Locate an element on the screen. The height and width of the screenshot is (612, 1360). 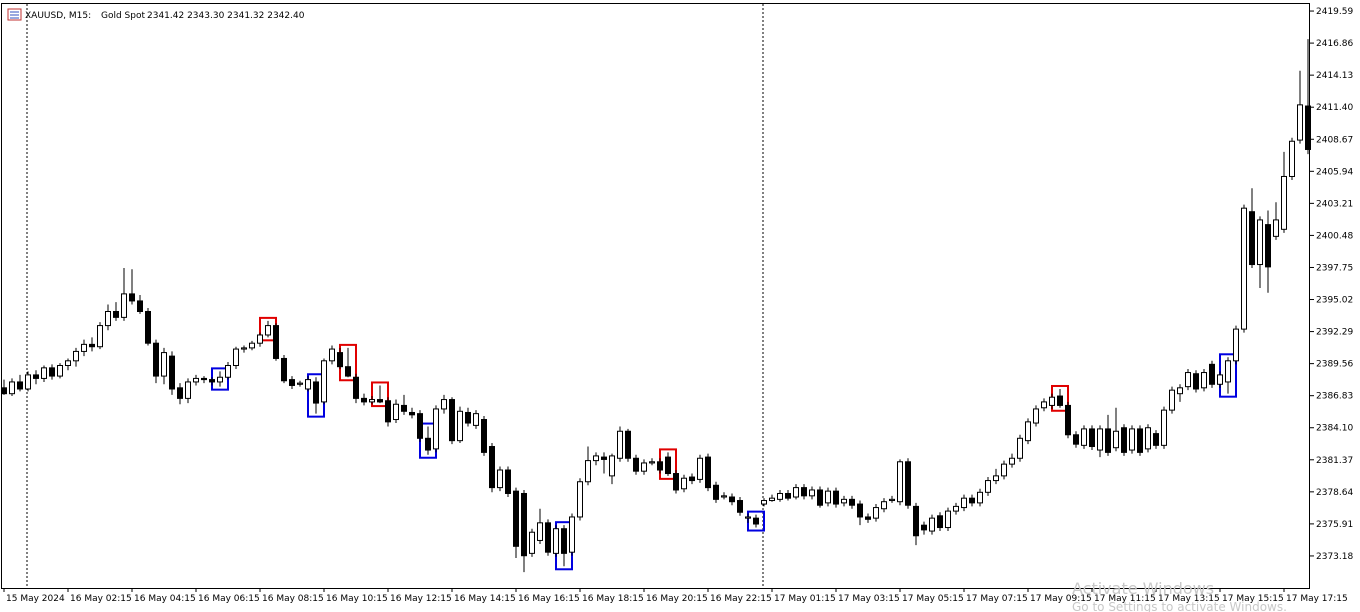
x-tick-label: 16 May 06:15 is located at coordinates (229, 599).